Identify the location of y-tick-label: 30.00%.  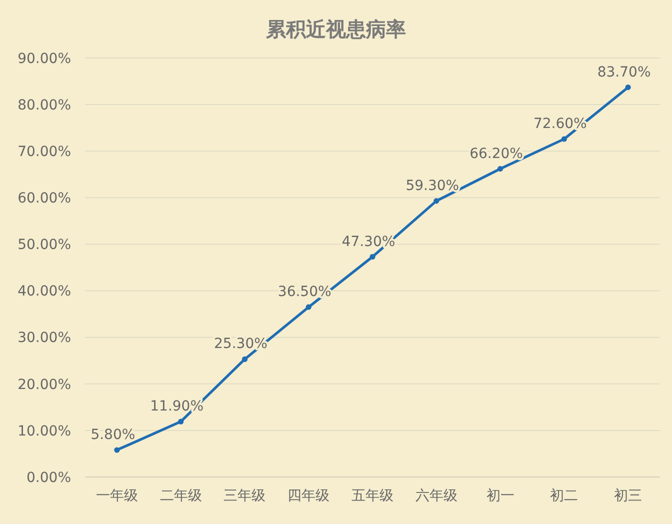
(44, 338).